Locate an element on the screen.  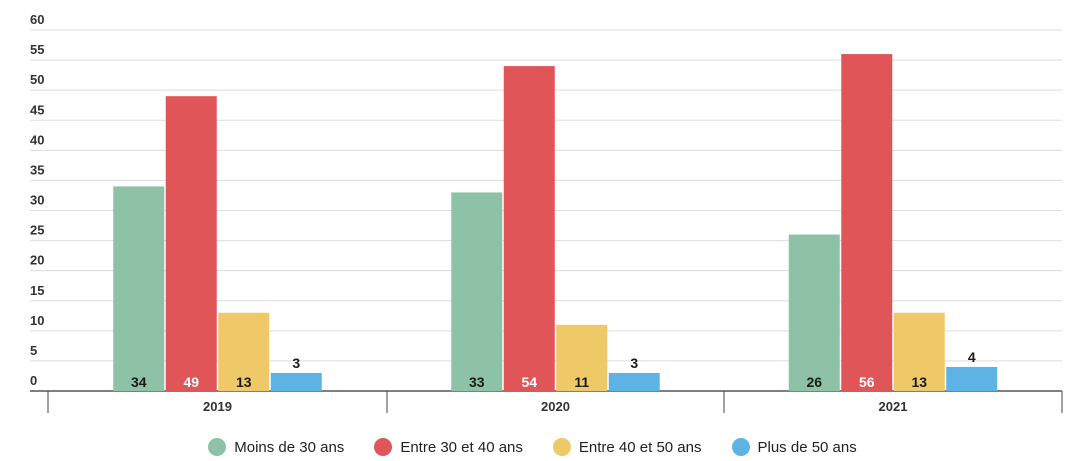
y-tick-label: 25 is located at coordinates (37, 230).